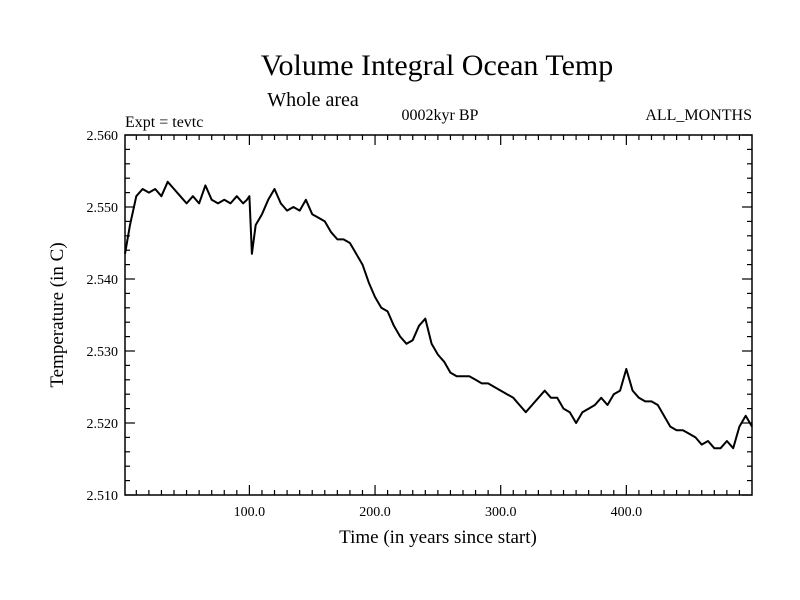  Describe the element at coordinates (440, 115) in the screenshot. I see `period-label: 0002kyr BP` at that location.